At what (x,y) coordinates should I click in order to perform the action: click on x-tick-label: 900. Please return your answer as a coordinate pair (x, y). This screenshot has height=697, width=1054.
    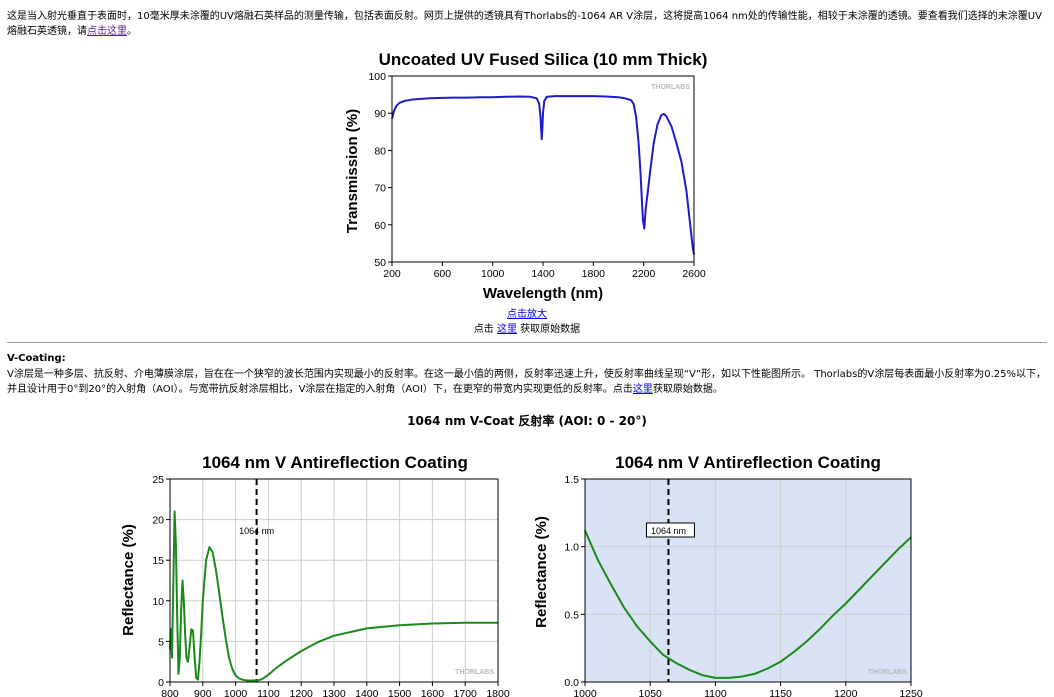
    Looking at the image, I should click on (203, 692).